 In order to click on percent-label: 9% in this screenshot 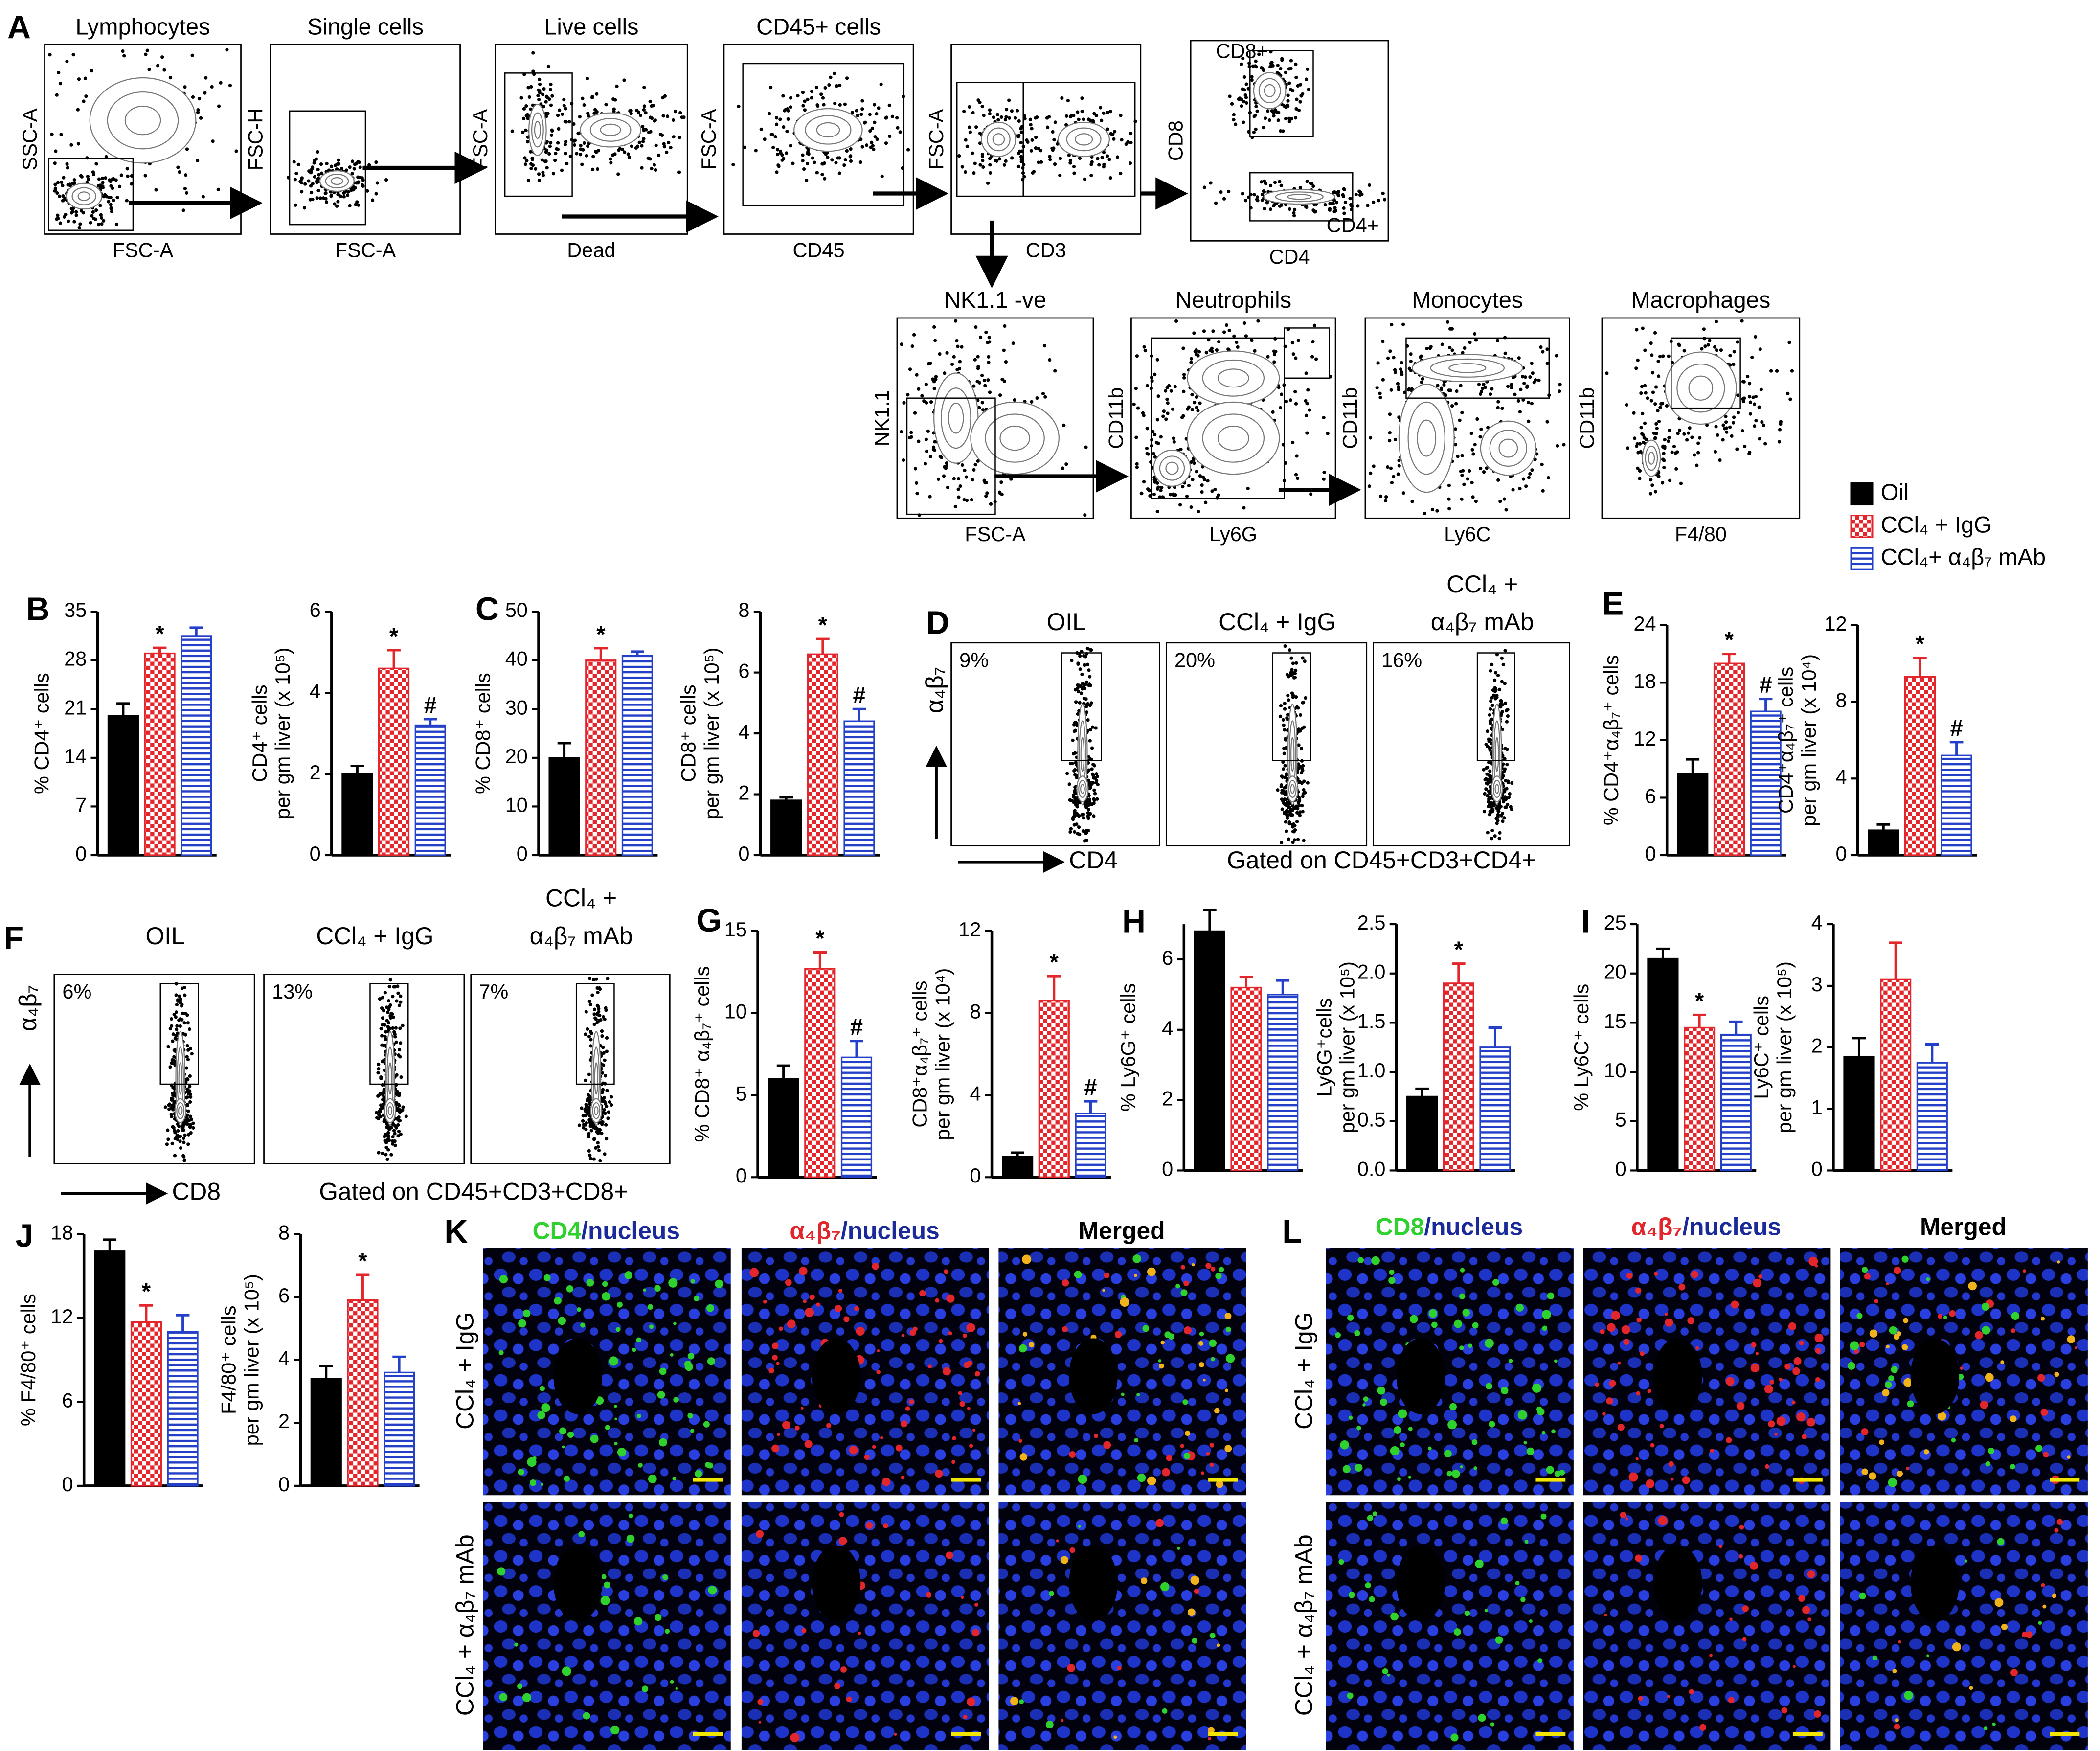, I will do `click(974, 660)`.